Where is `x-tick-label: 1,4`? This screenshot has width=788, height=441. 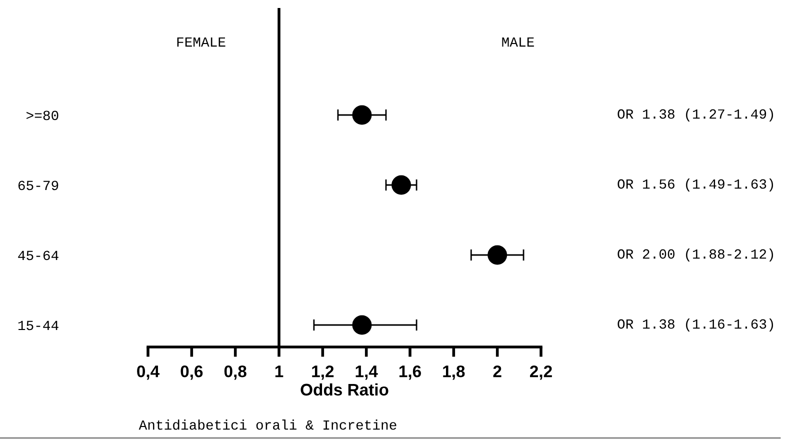 x-tick-label: 1,4 is located at coordinates (367, 373).